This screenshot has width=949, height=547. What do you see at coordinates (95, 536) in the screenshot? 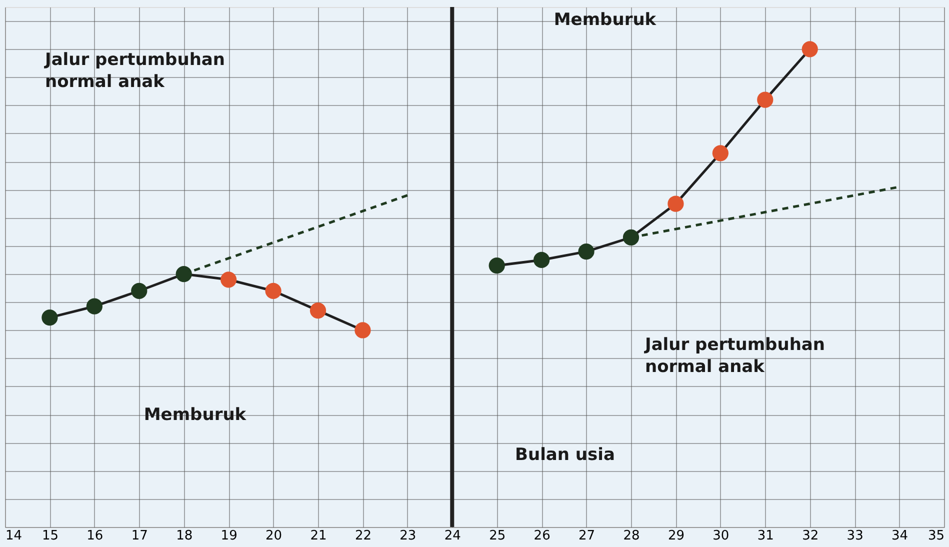
I see `x-tick-label: 16` at bounding box center [95, 536].